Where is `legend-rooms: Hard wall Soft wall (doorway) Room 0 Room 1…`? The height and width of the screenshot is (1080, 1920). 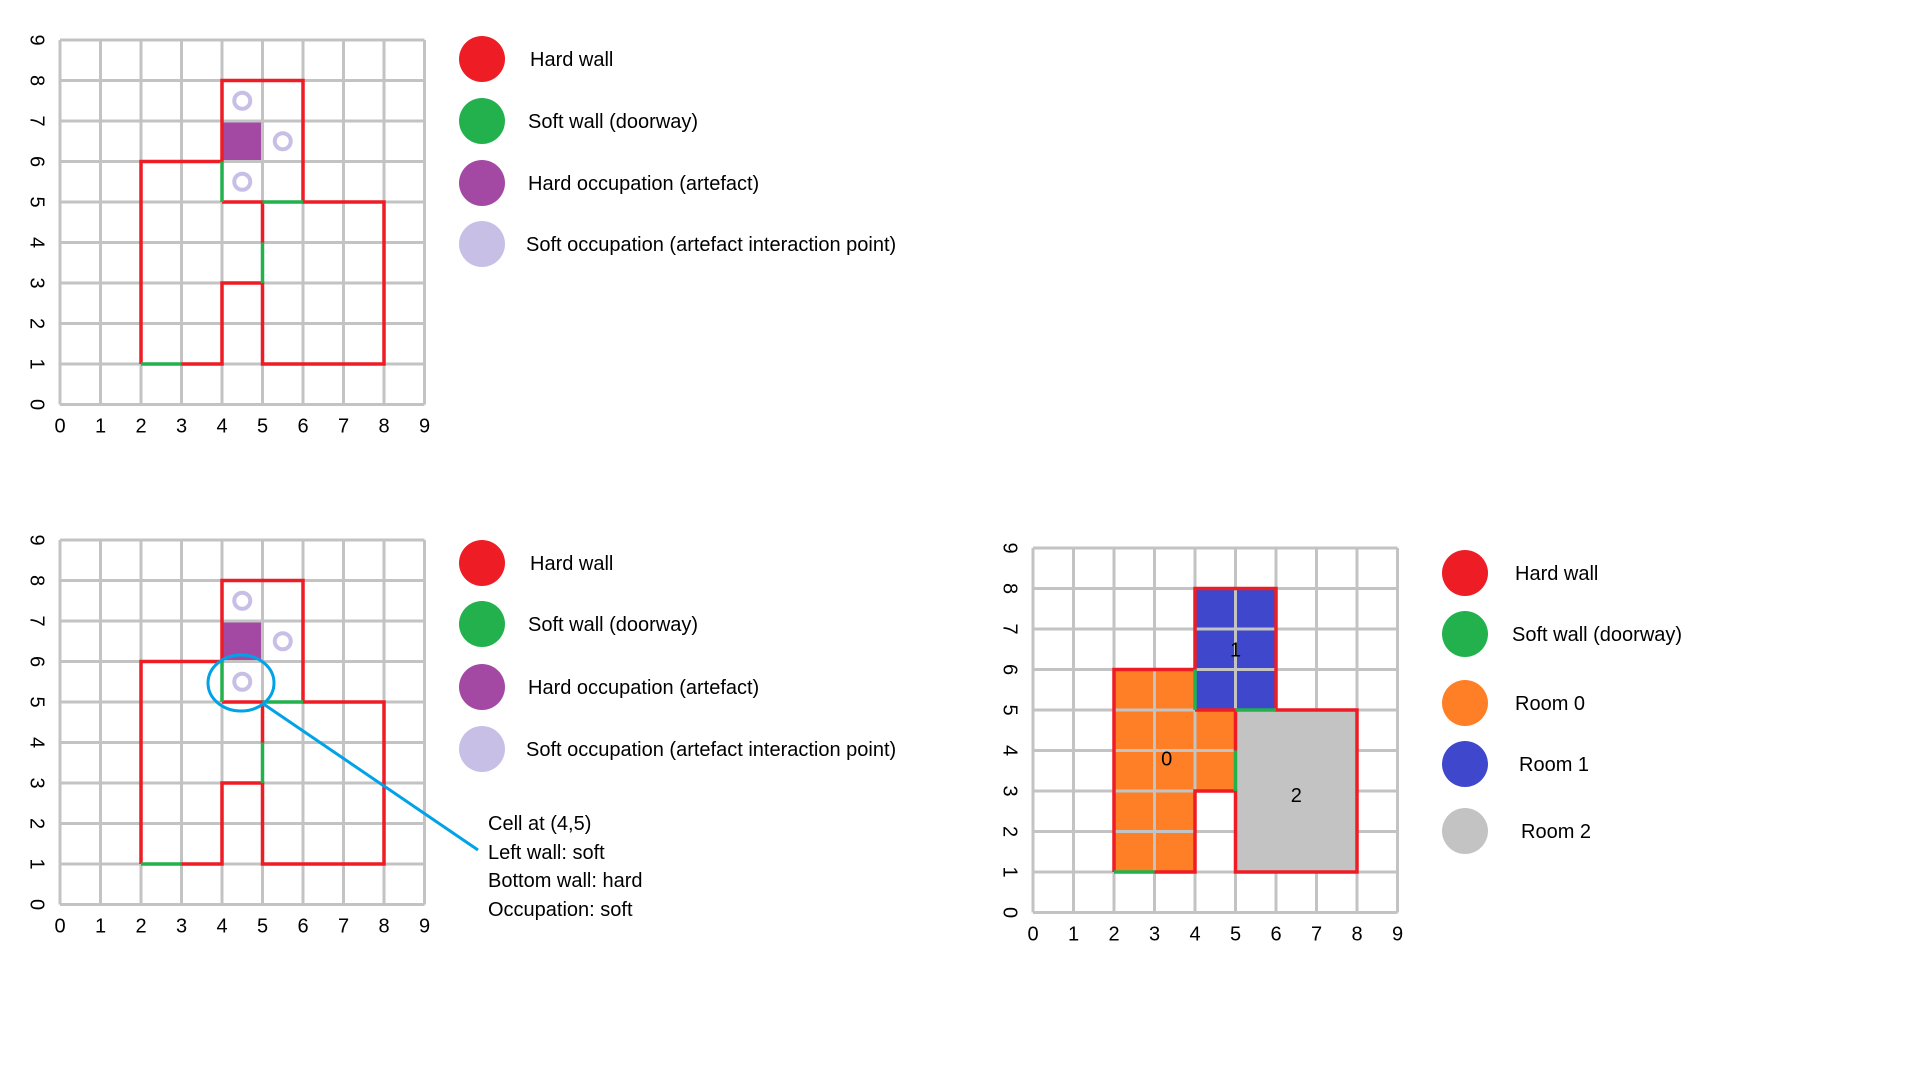 legend-rooms: Hard wall Soft wall (doorway) Room 0 Room 1… is located at coordinates (1562, 702).